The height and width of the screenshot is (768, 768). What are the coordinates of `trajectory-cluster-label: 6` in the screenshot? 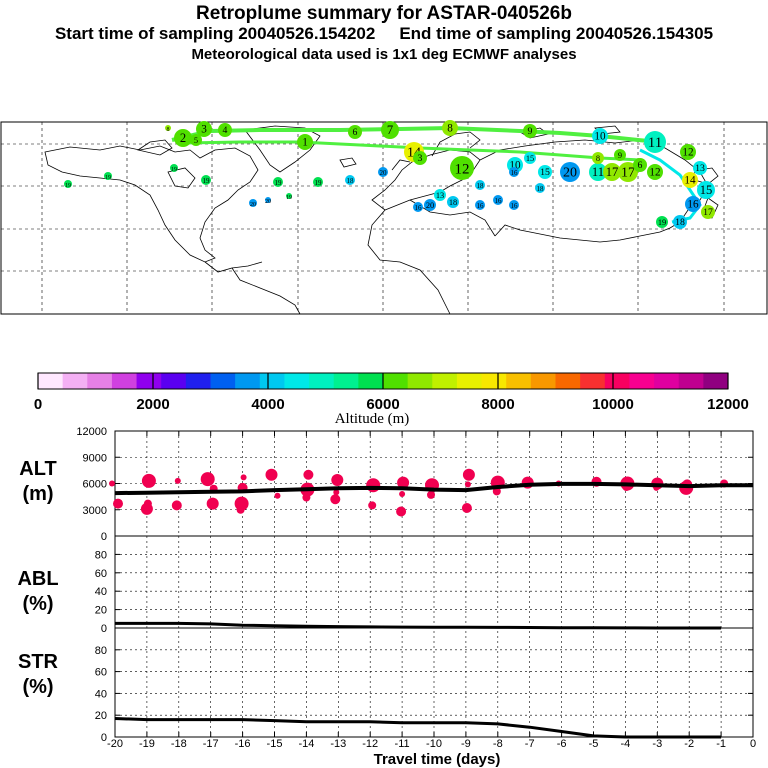 It's located at (640, 165).